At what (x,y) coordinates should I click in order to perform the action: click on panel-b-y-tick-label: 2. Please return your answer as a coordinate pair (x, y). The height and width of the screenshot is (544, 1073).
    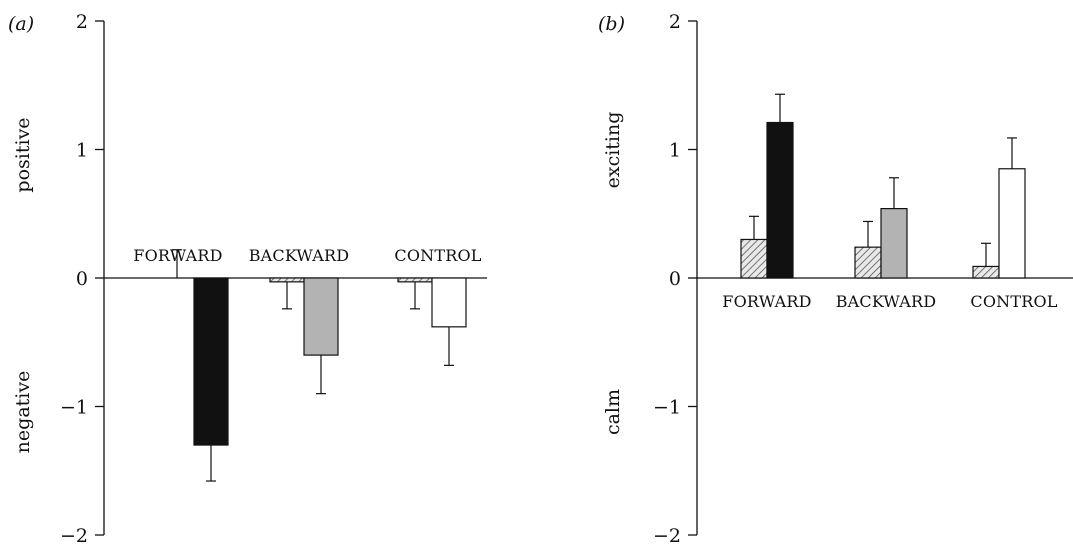
    Looking at the image, I should click on (675, 22).